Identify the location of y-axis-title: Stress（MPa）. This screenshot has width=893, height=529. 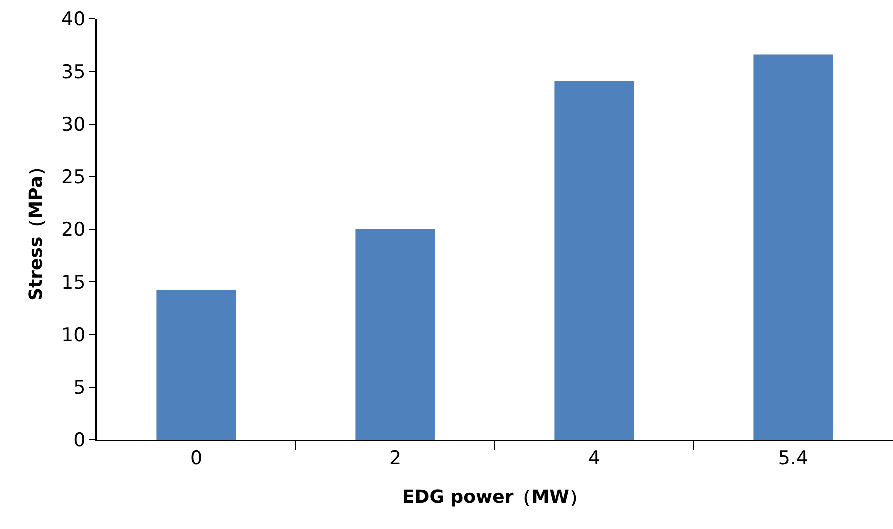
(36, 229).